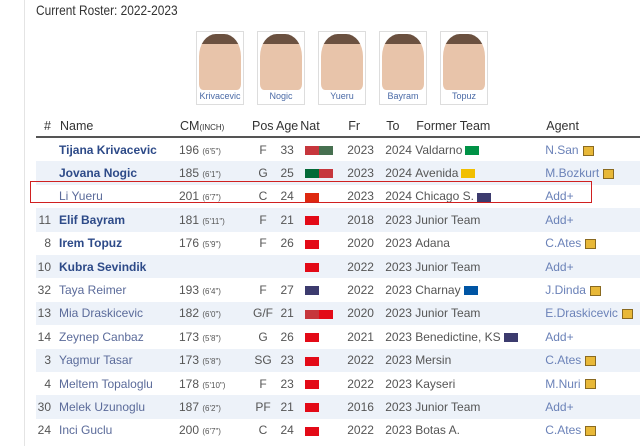 Image resolution: width=640 pixels, height=446 pixels. What do you see at coordinates (287, 360) in the screenshot?
I see `age: 23` at bounding box center [287, 360].